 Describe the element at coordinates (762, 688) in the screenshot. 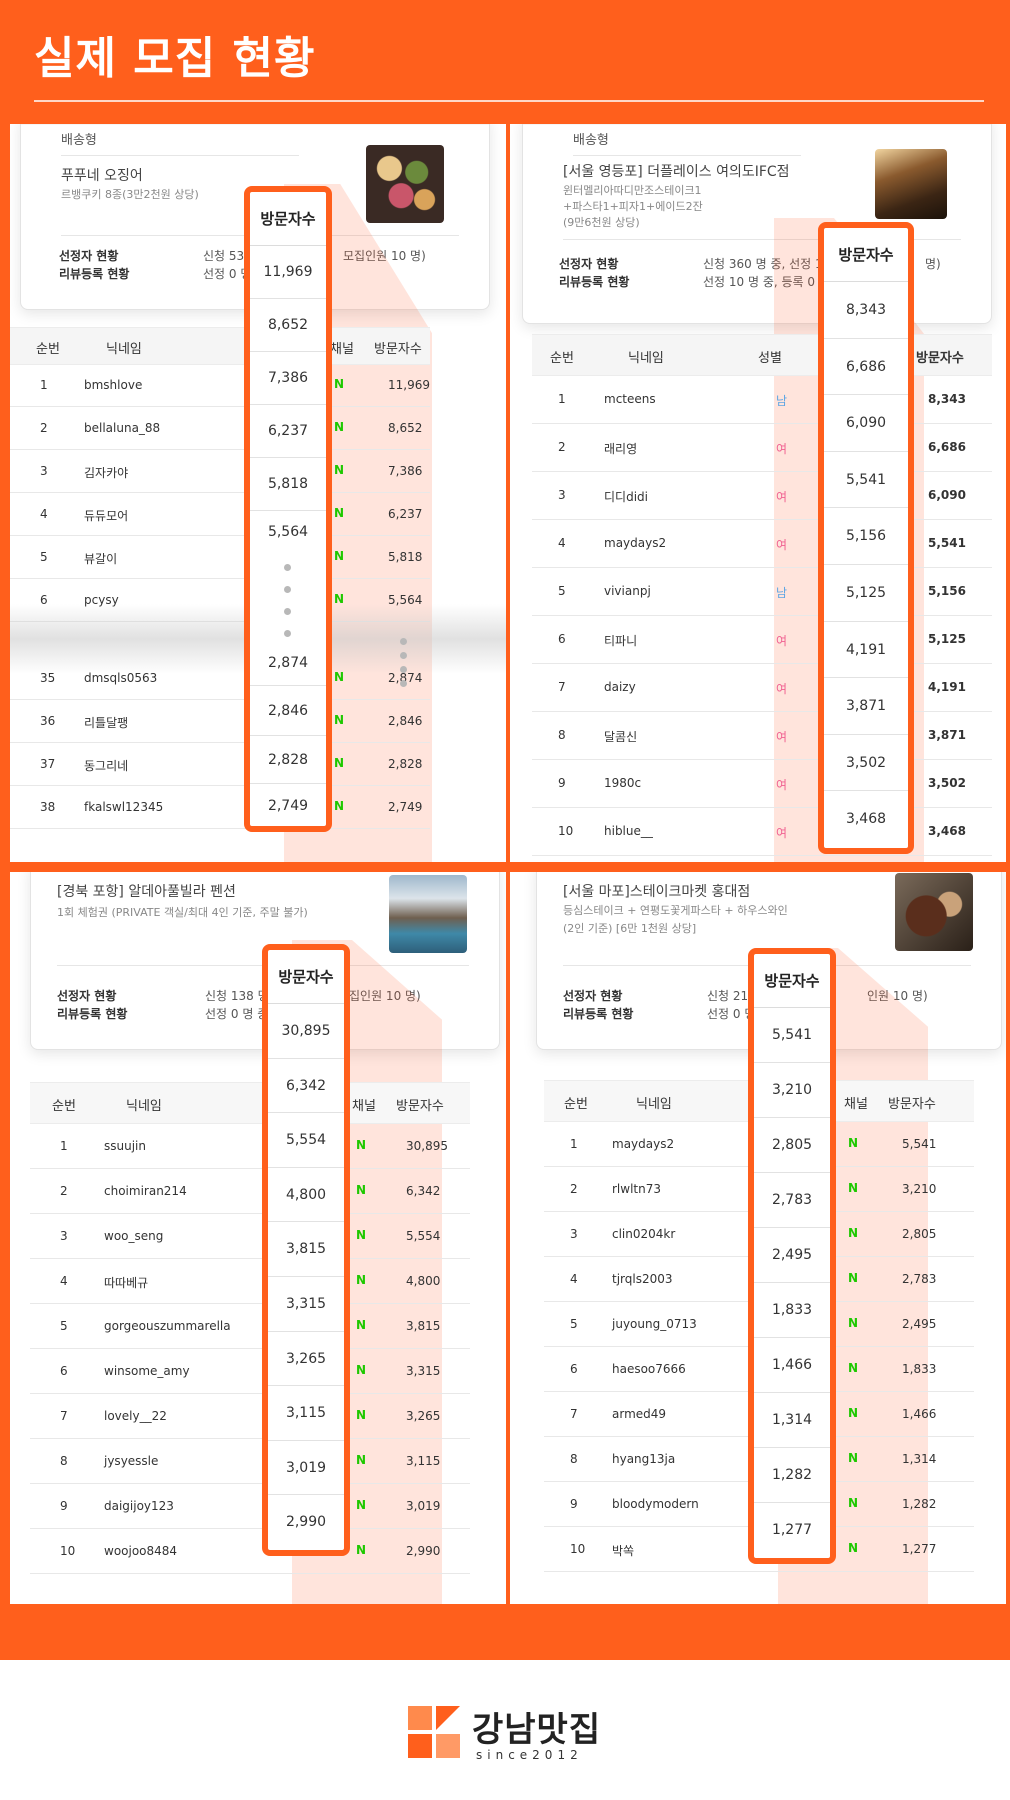

I see `table-row: 7 daizy 여 4,191` at that location.